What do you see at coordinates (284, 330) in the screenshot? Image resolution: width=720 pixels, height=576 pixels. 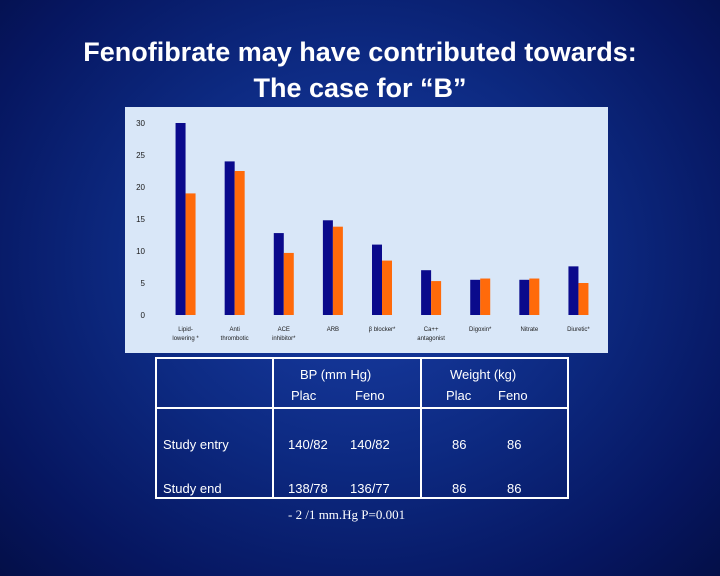 I see `x-category-label: ACE` at bounding box center [284, 330].